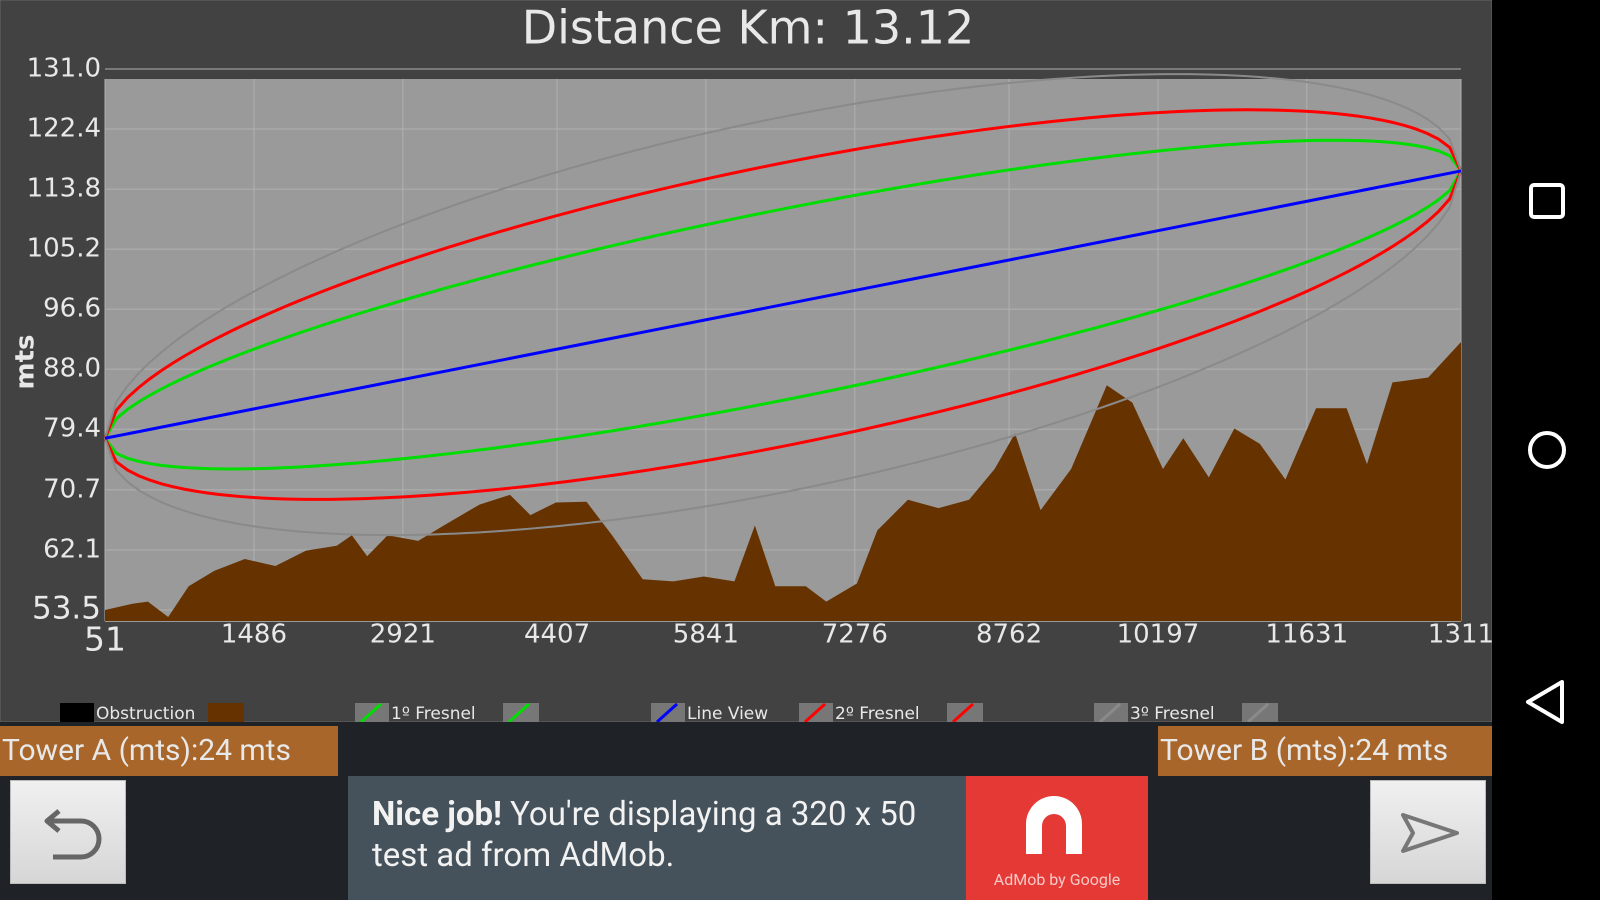  I want to click on y-tick-label: 113.8, so click(64, 189).